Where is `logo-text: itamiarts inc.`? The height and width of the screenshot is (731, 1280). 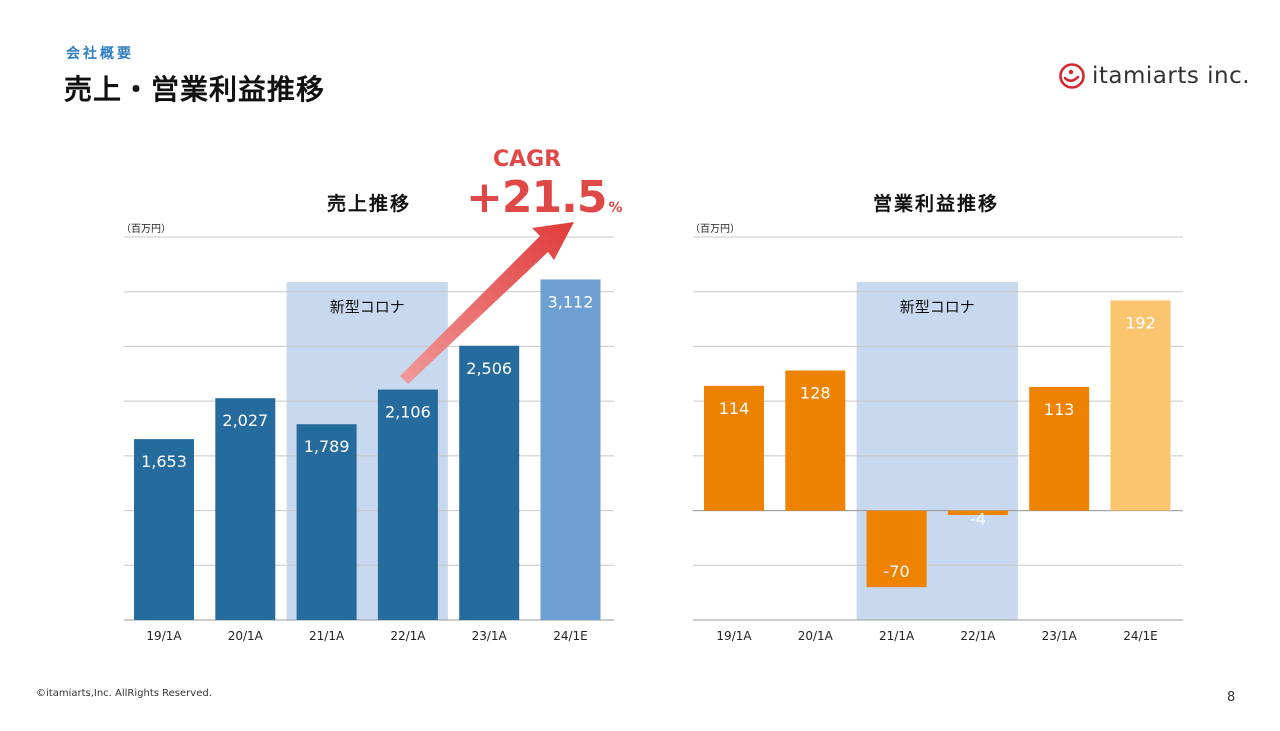
logo-text: itamiarts inc. is located at coordinates (1171, 76).